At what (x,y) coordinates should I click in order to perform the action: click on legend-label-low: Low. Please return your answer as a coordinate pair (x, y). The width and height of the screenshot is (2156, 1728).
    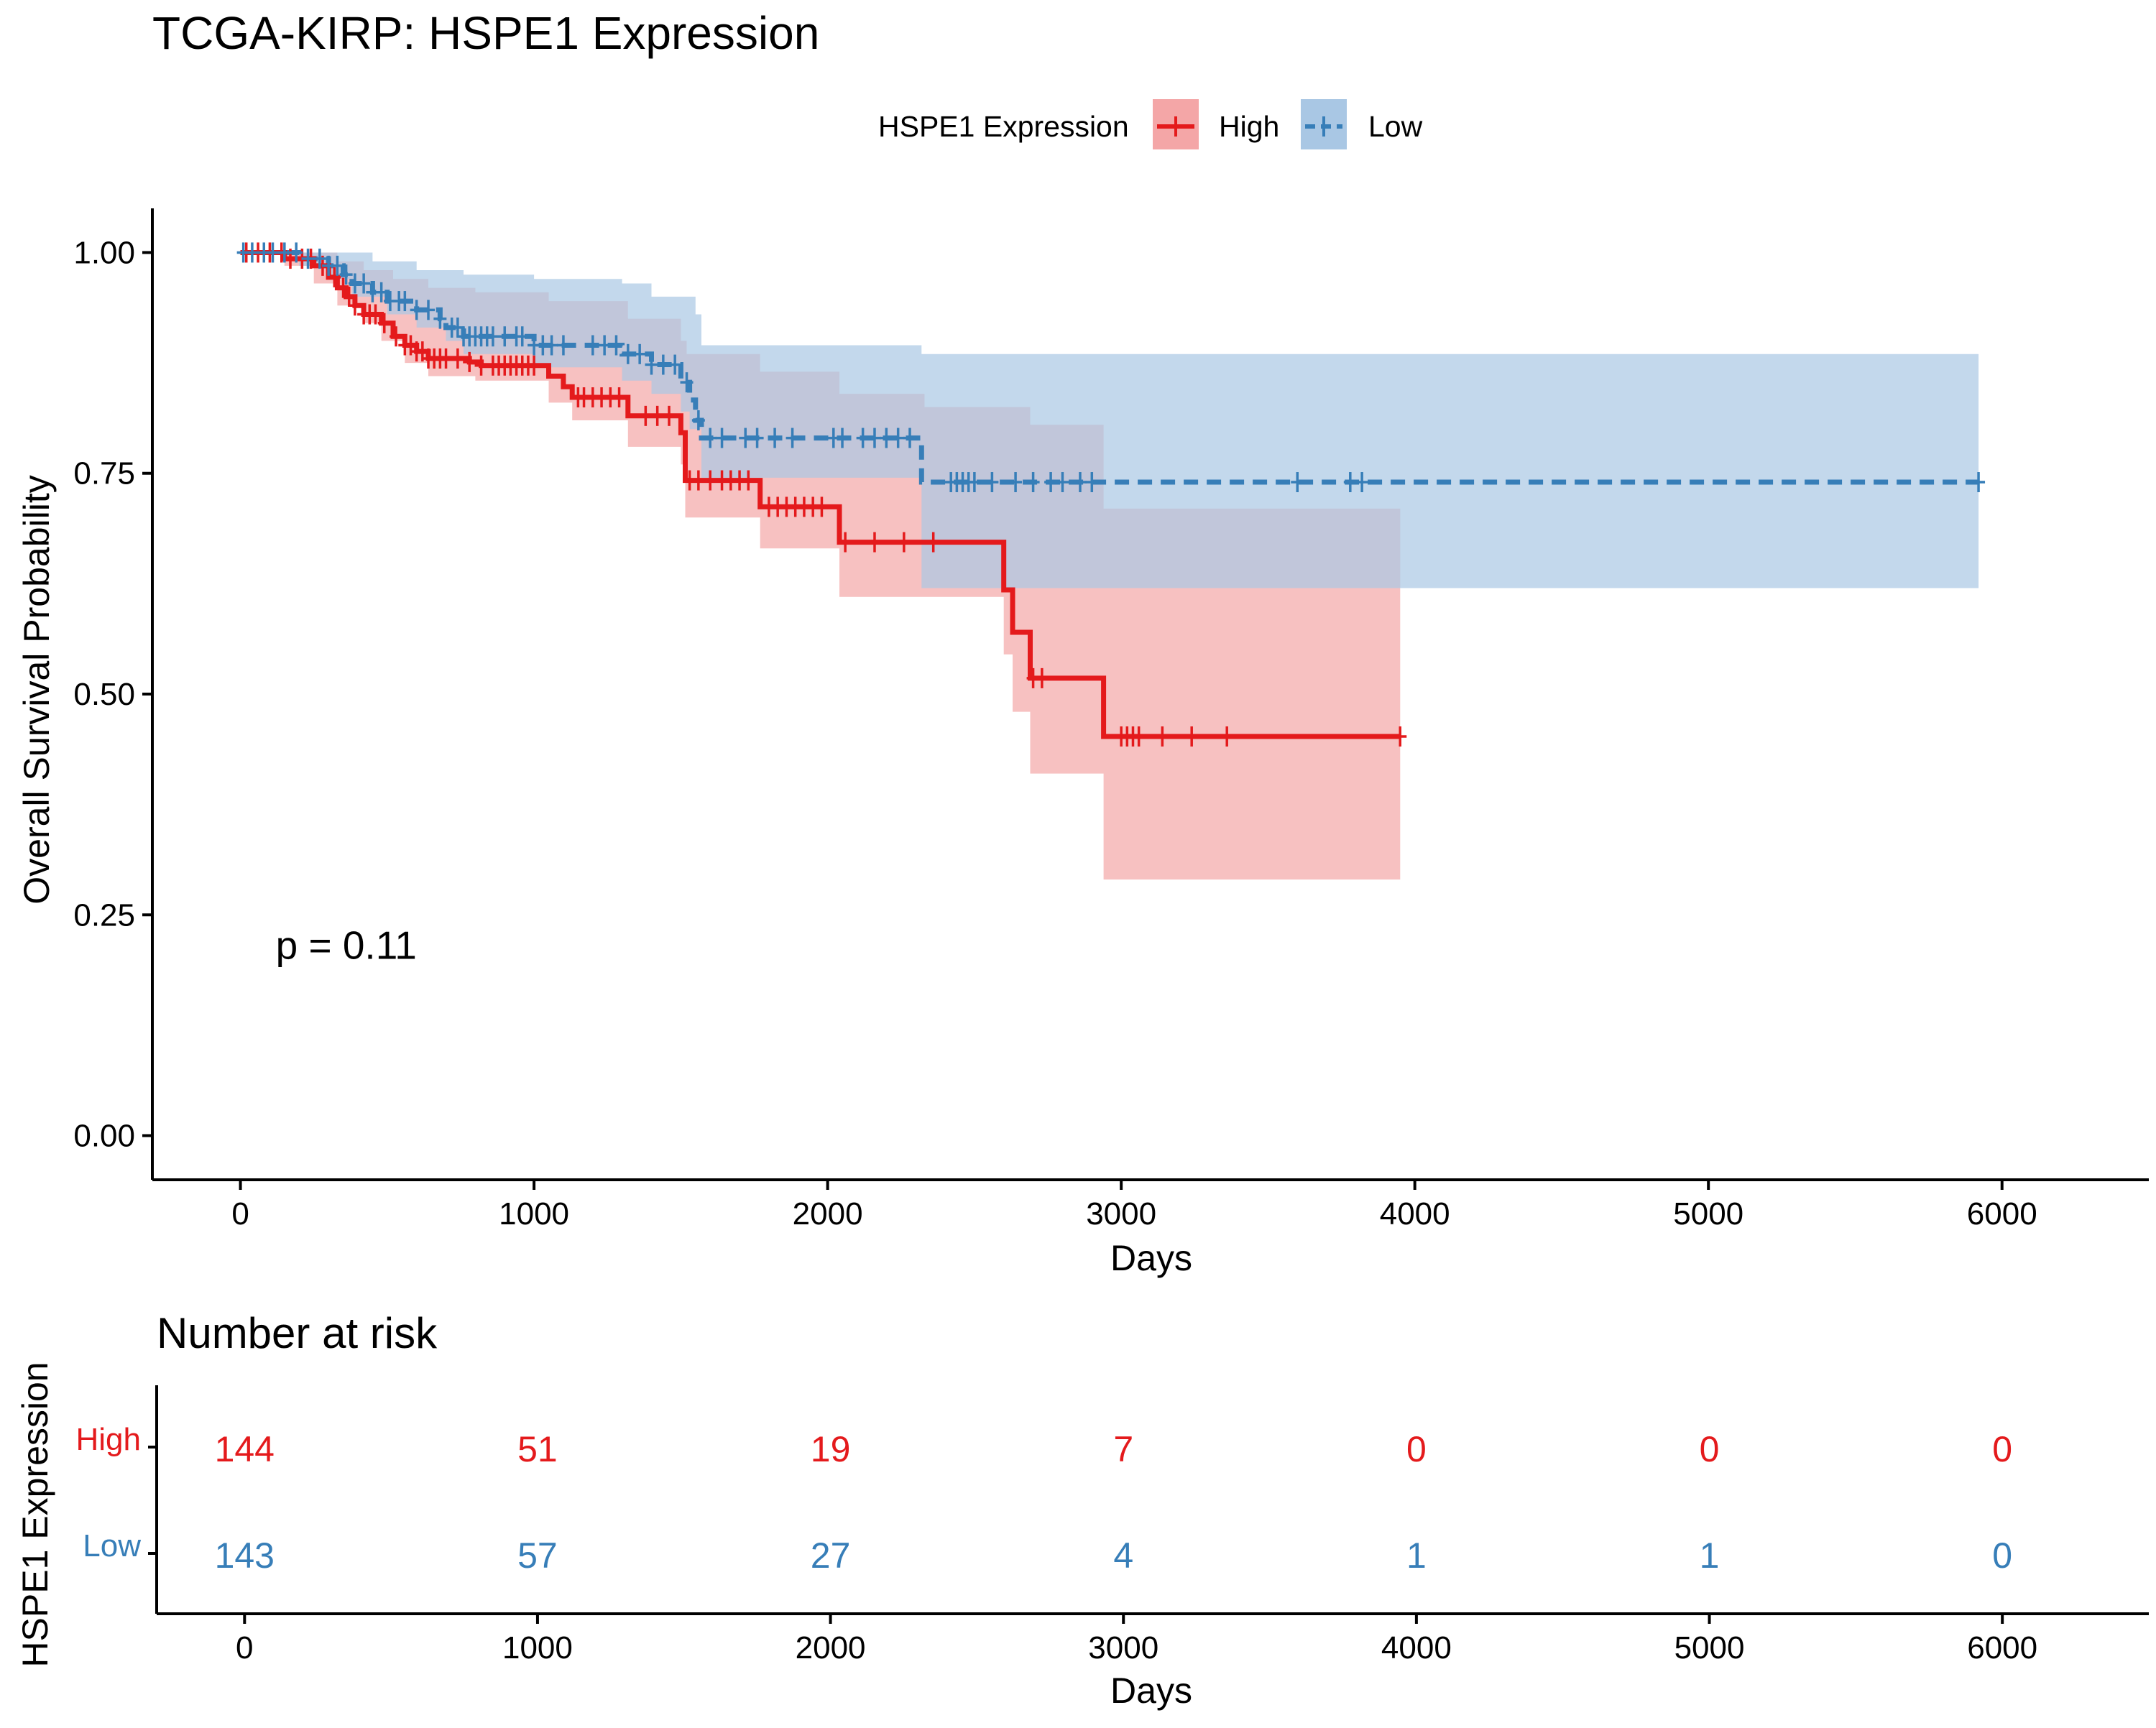
    Looking at the image, I should click on (1395, 127).